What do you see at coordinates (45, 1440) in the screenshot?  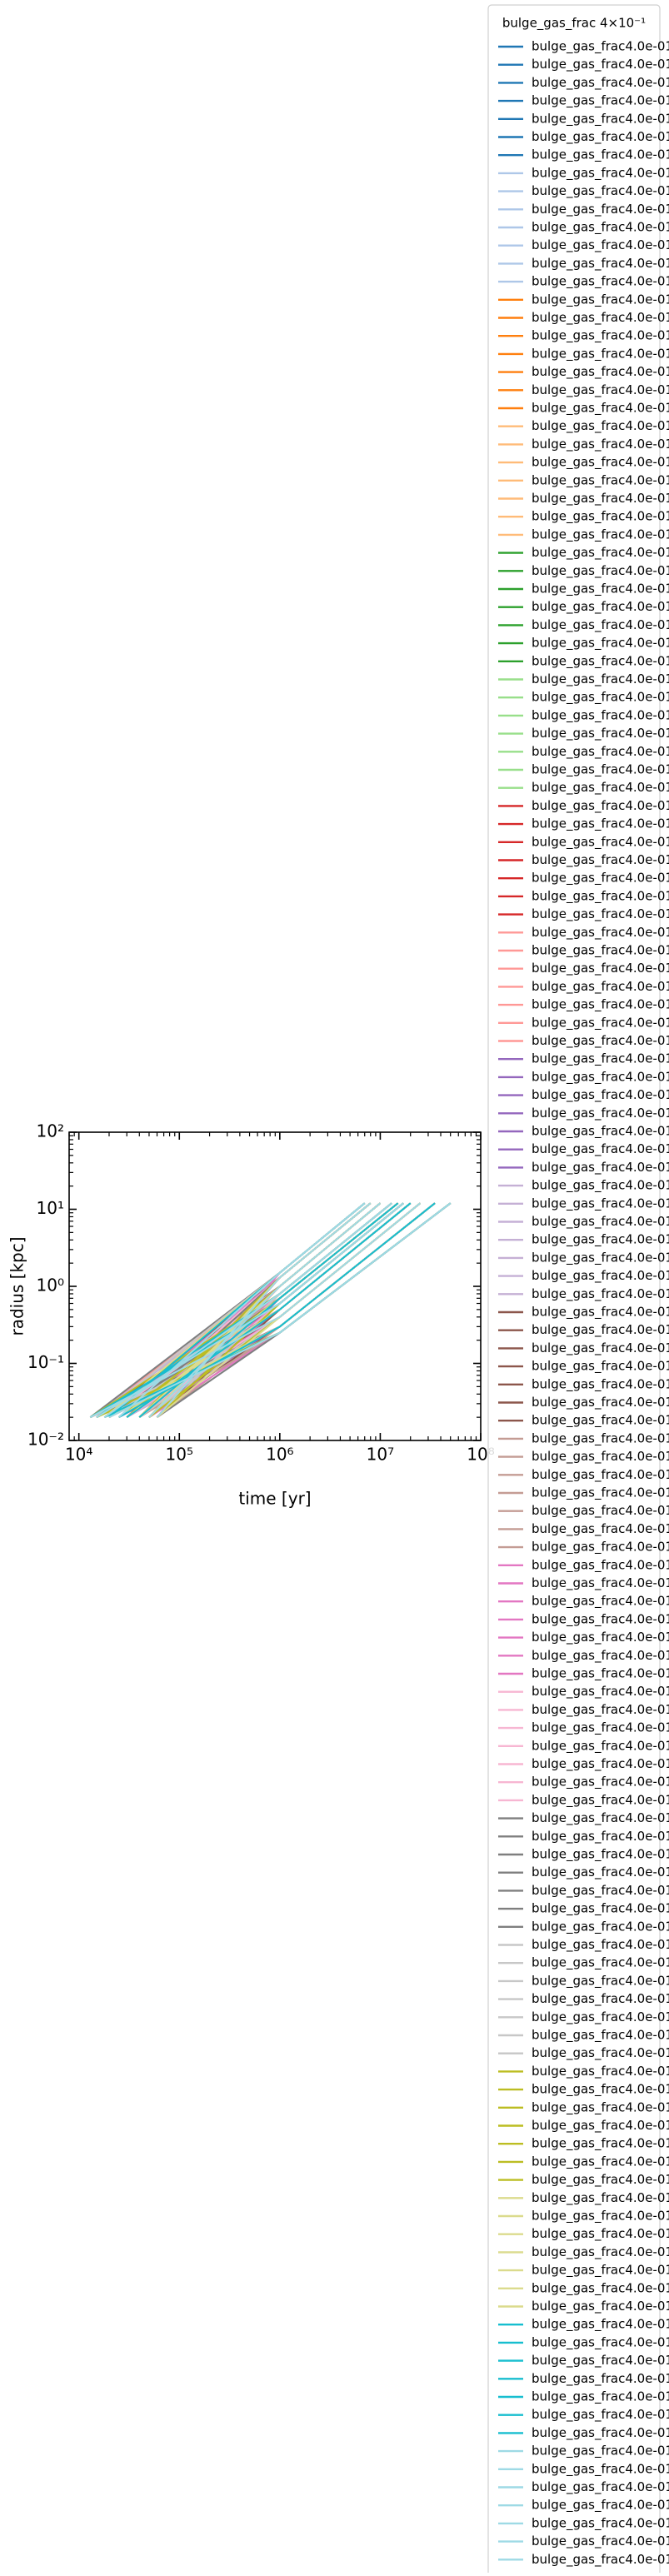 I see `y-tick-label: 10⁻²` at bounding box center [45, 1440].